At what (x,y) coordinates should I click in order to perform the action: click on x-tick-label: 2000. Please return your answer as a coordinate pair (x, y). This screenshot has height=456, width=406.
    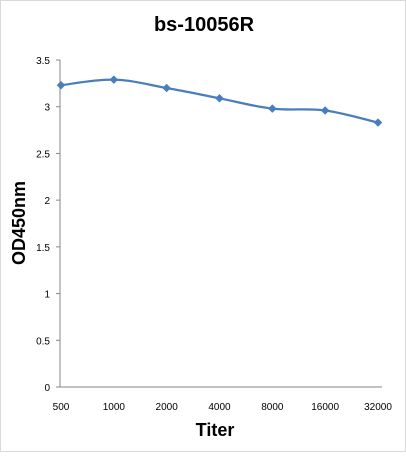
    Looking at the image, I should click on (167, 407).